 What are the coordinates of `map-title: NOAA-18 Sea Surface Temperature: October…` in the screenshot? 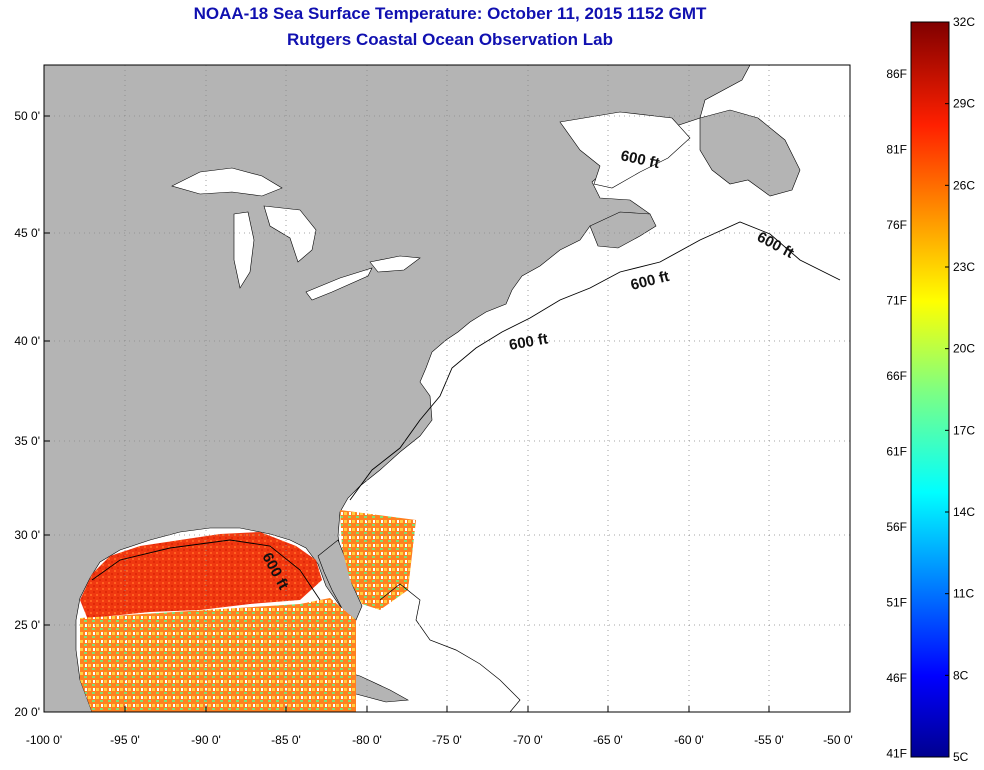 It's located at (450, 13).